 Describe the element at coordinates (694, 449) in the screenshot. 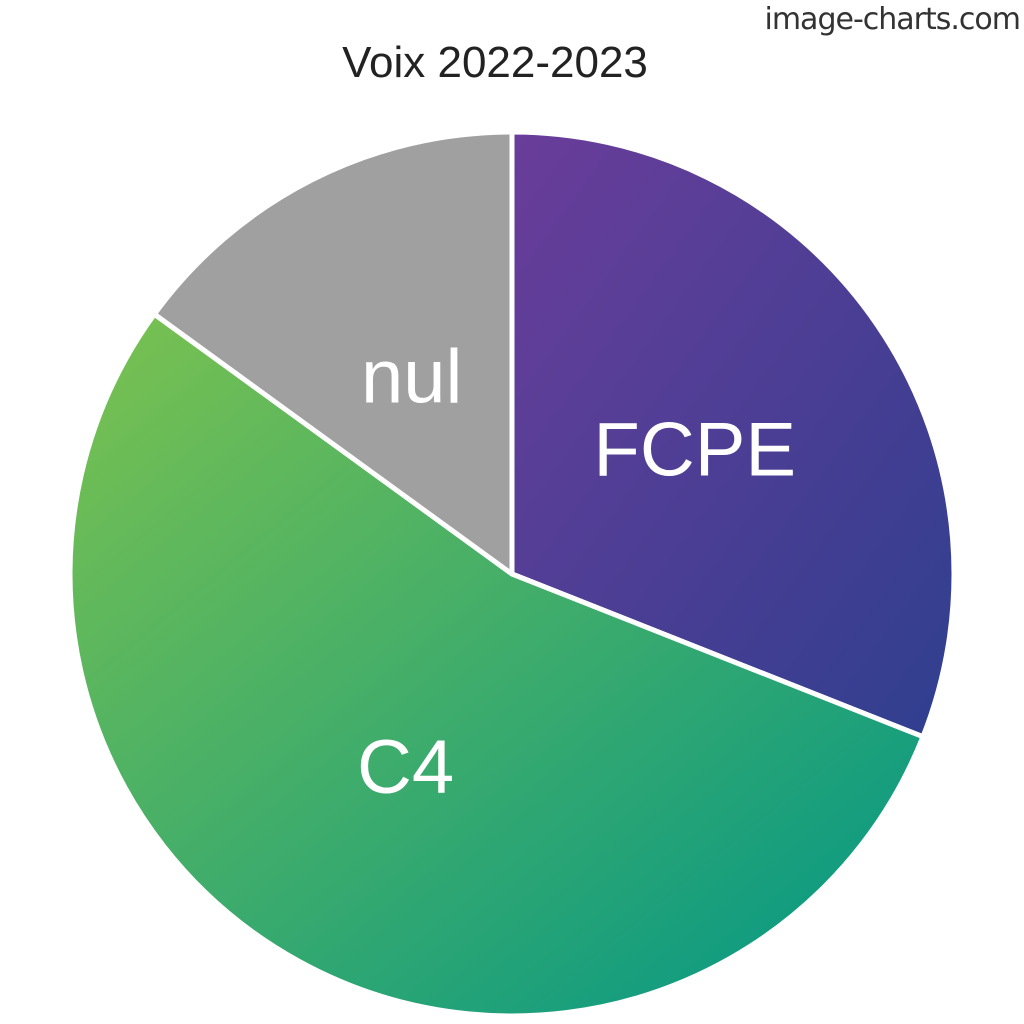

I see `slice-label-fcpe: FCPE` at that location.